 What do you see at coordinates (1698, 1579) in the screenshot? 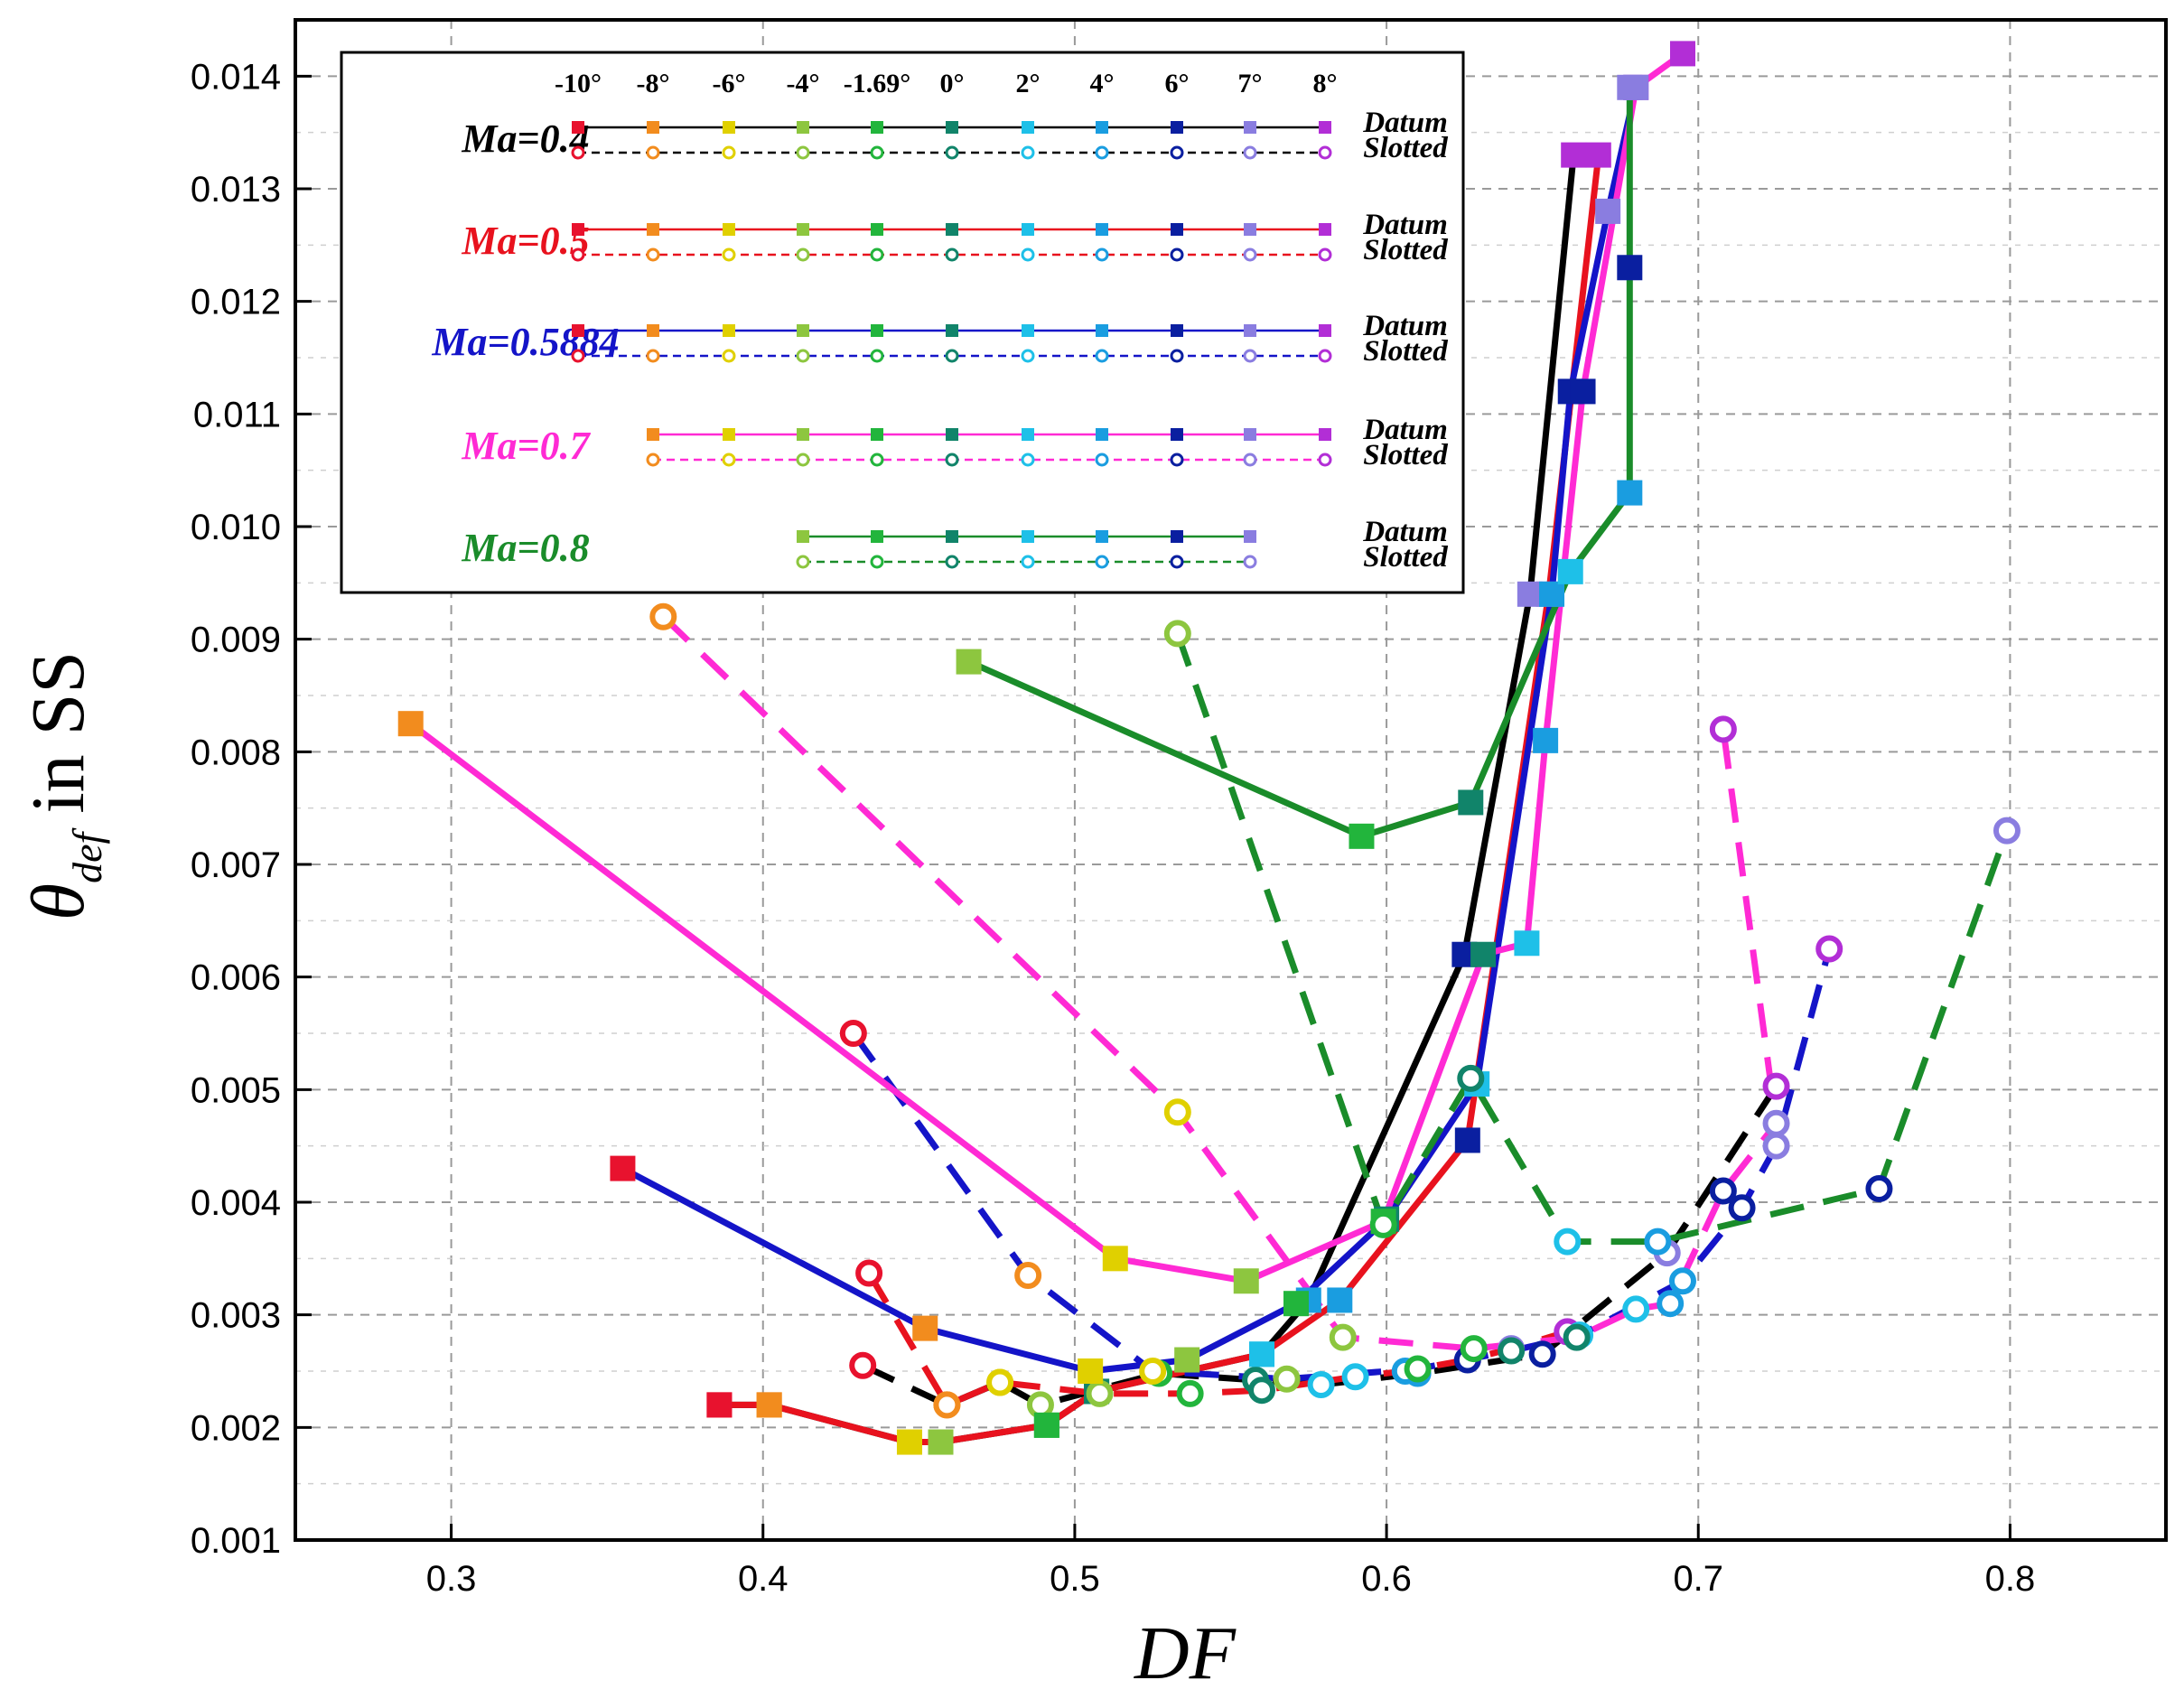
I see `x-tick-label: 0.7` at bounding box center [1698, 1579].